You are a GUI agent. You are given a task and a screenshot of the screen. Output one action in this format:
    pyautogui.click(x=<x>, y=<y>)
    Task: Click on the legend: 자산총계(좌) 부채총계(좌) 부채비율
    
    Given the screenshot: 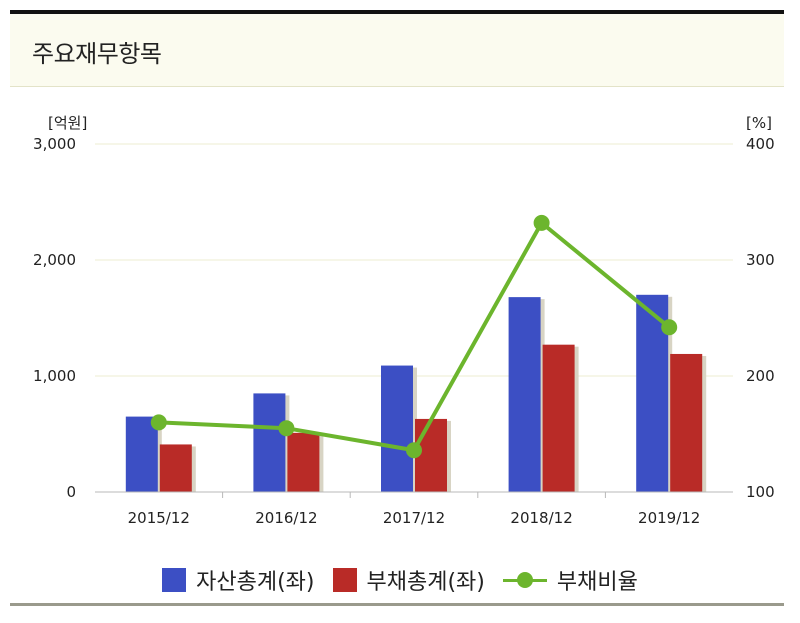 What is the action you would take?
    pyautogui.click(x=400, y=580)
    